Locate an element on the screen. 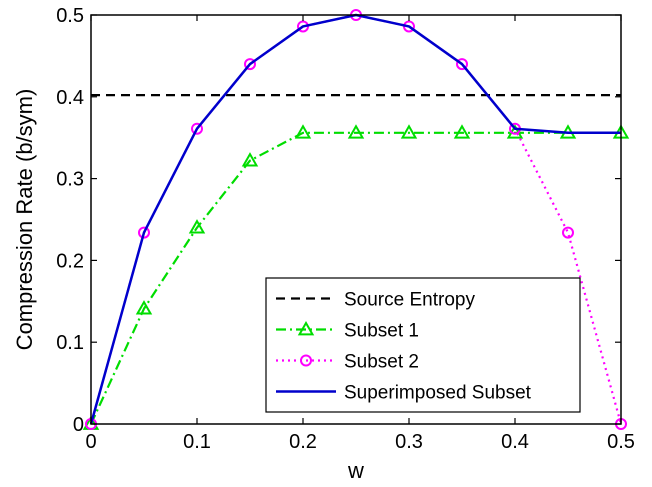 This screenshot has width=652, height=487. legend-label-3: Superimposed Subset is located at coordinates (438, 393).